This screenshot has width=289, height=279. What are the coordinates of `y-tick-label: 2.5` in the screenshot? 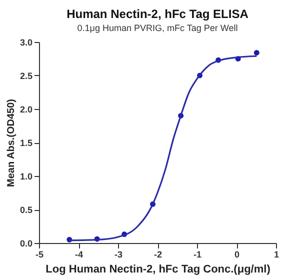 It's located at (26, 76).